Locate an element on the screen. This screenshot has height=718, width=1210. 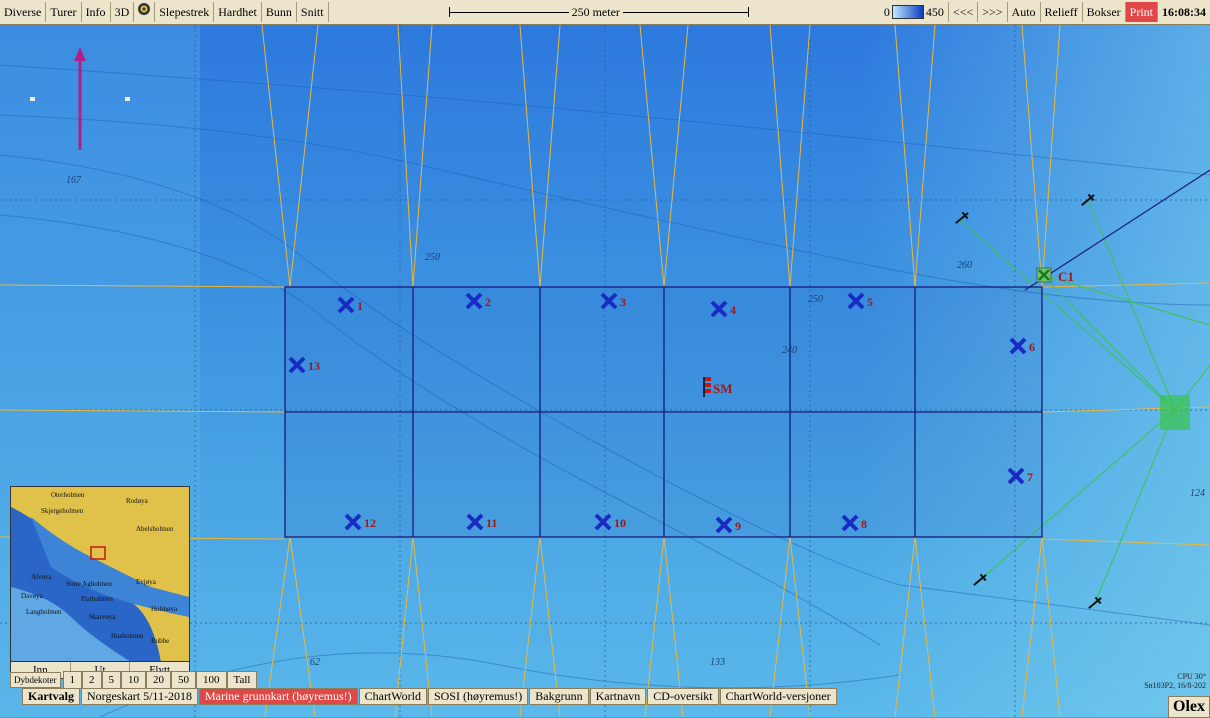
waypoint-label: 4 is located at coordinates (733, 310).